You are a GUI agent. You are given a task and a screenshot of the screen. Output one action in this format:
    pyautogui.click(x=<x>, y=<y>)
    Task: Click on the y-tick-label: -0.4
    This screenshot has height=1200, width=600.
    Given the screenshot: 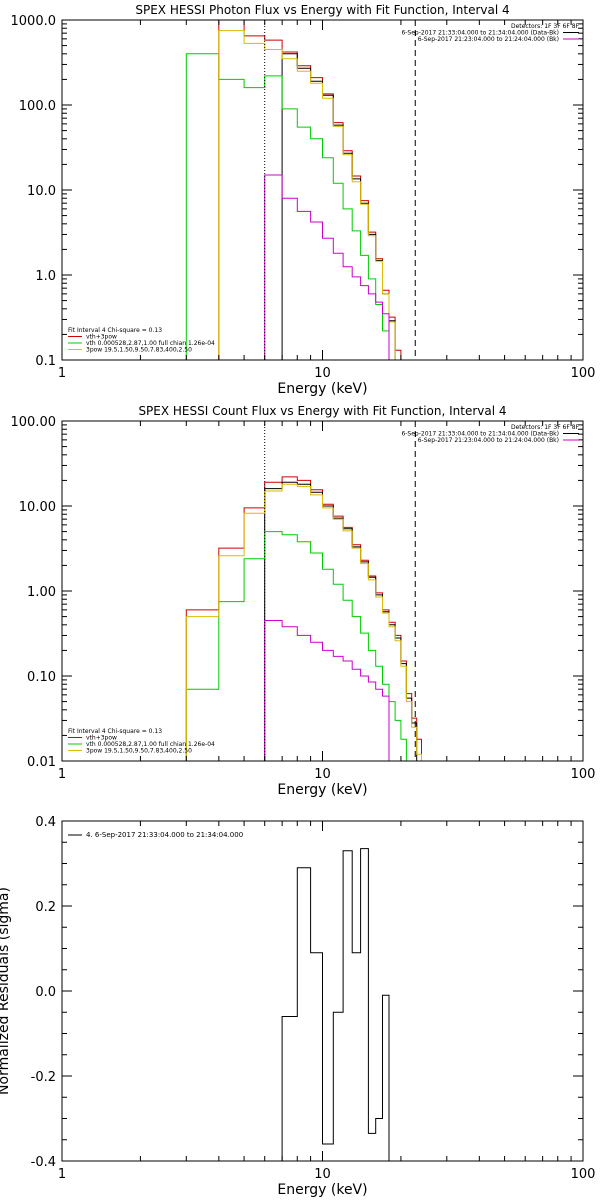 What is the action you would take?
    pyautogui.click(x=43, y=1162)
    